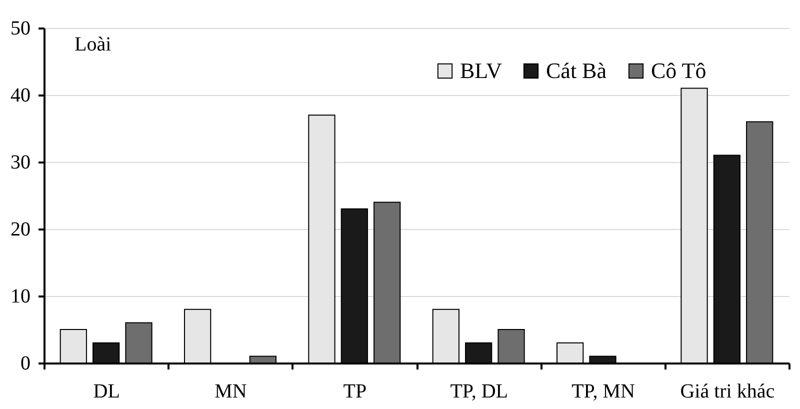  What do you see at coordinates (576, 70) in the screenshot?
I see `legend-label: Cát Bà` at bounding box center [576, 70].